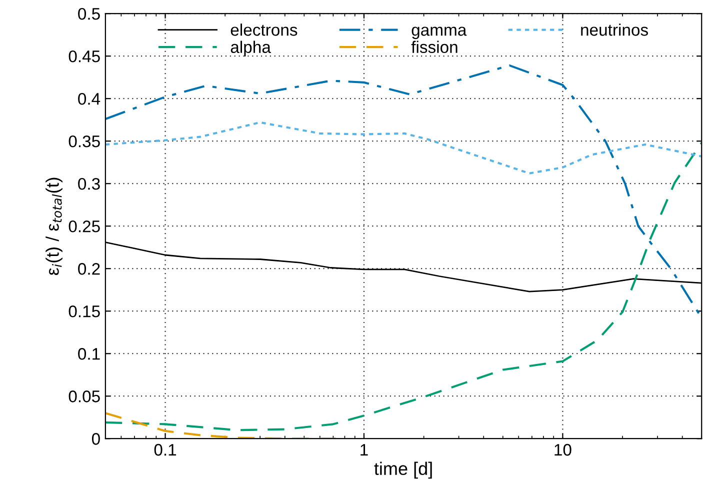 The image size is (703, 503). Describe the element at coordinates (84, 396) in the screenshot. I see `y-tick-label: 0.05` at that location.